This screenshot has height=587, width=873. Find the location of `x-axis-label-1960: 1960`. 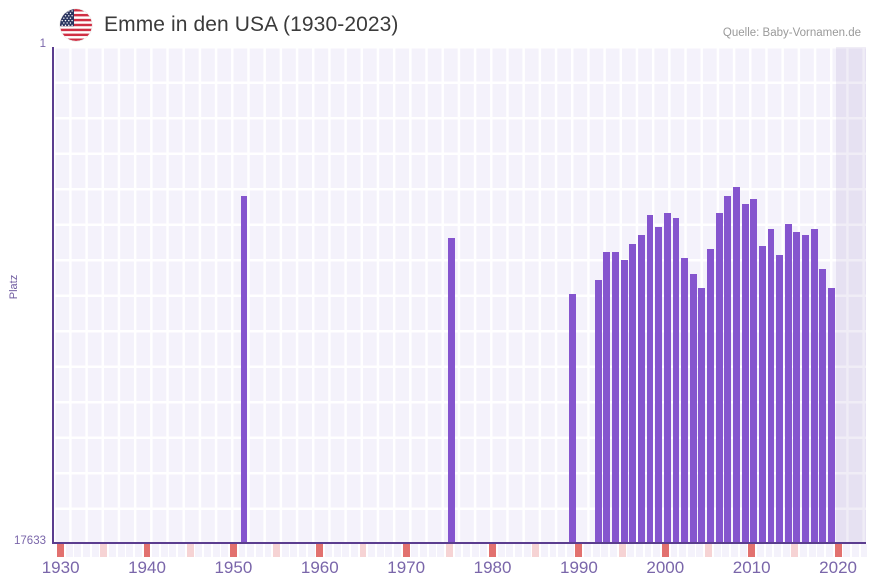

x-axis-label-1960: 1960 is located at coordinates (319, 567).